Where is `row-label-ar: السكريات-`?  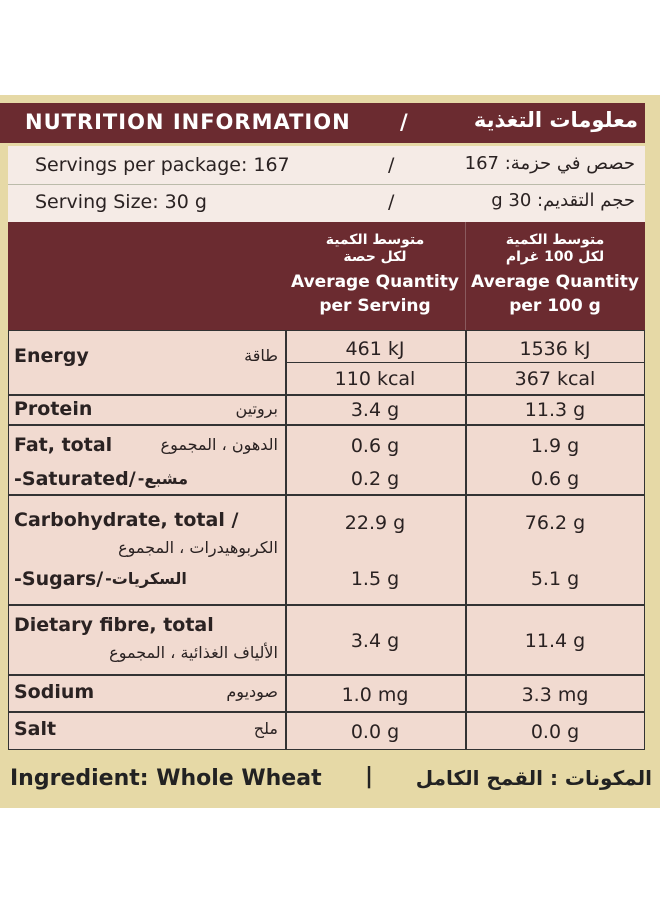
row-label-ar: السكريات- is located at coordinates (146, 578).